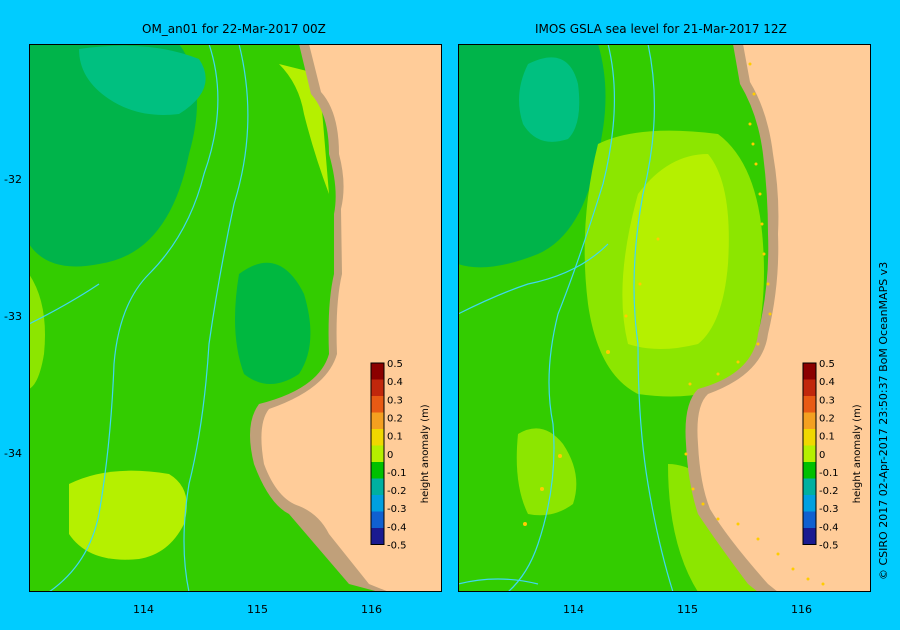 The width and height of the screenshot is (900, 630). Describe the element at coordinates (546, 472) in the screenshot. I see `right-lime-blob` at that location.